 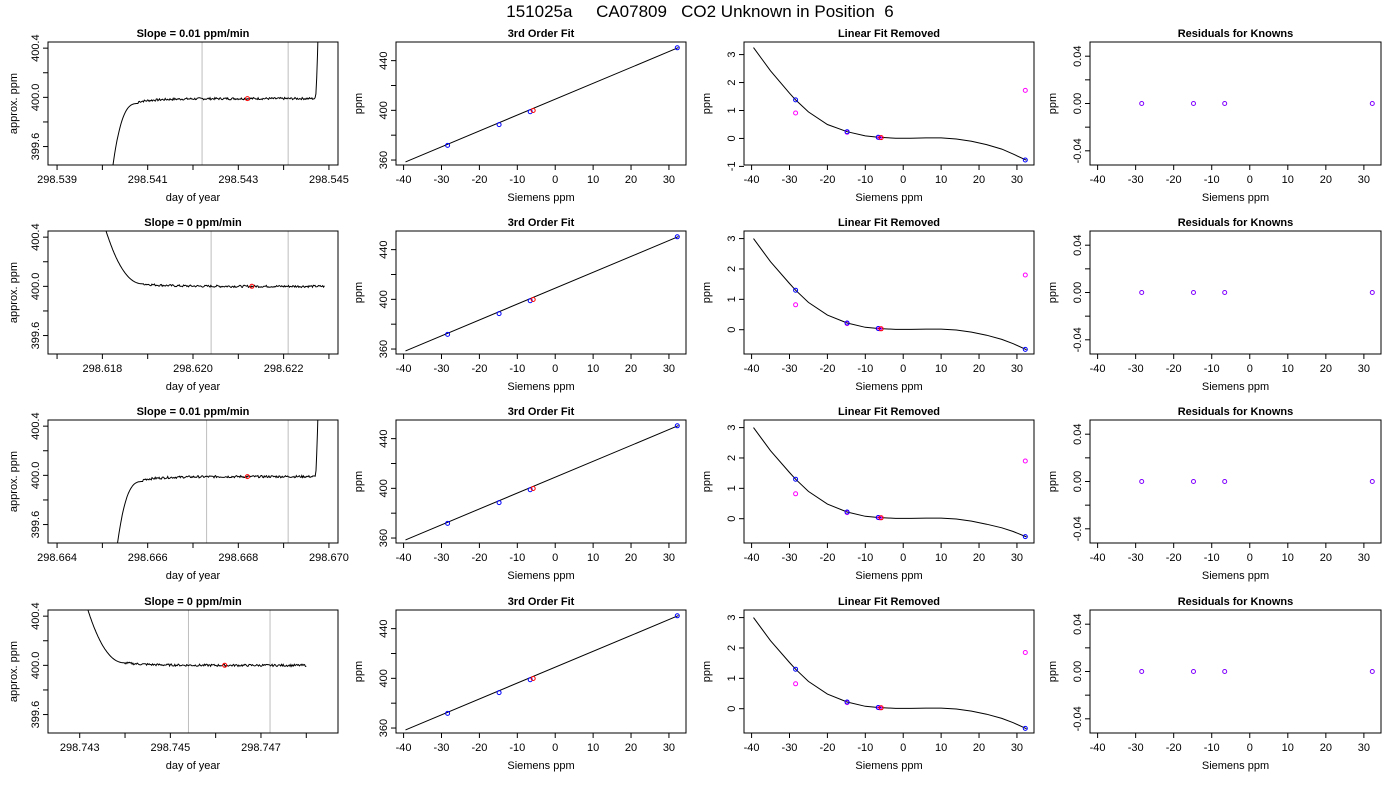 I want to click on panel-2-2-xticklabel-6: 20, so click(x=979, y=558).